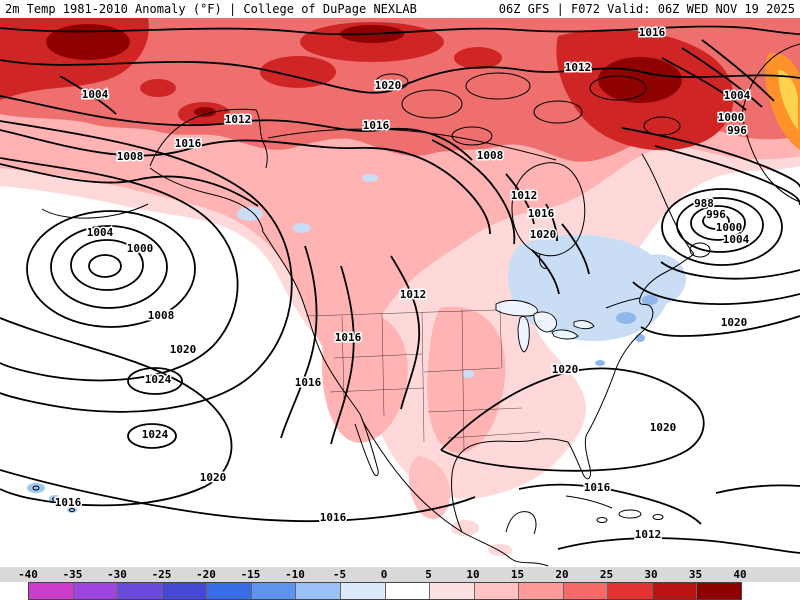 The image size is (800, 600). Describe the element at coordinates (737, 95) in the screenshot. I see `contour-label: 1004` at that location.